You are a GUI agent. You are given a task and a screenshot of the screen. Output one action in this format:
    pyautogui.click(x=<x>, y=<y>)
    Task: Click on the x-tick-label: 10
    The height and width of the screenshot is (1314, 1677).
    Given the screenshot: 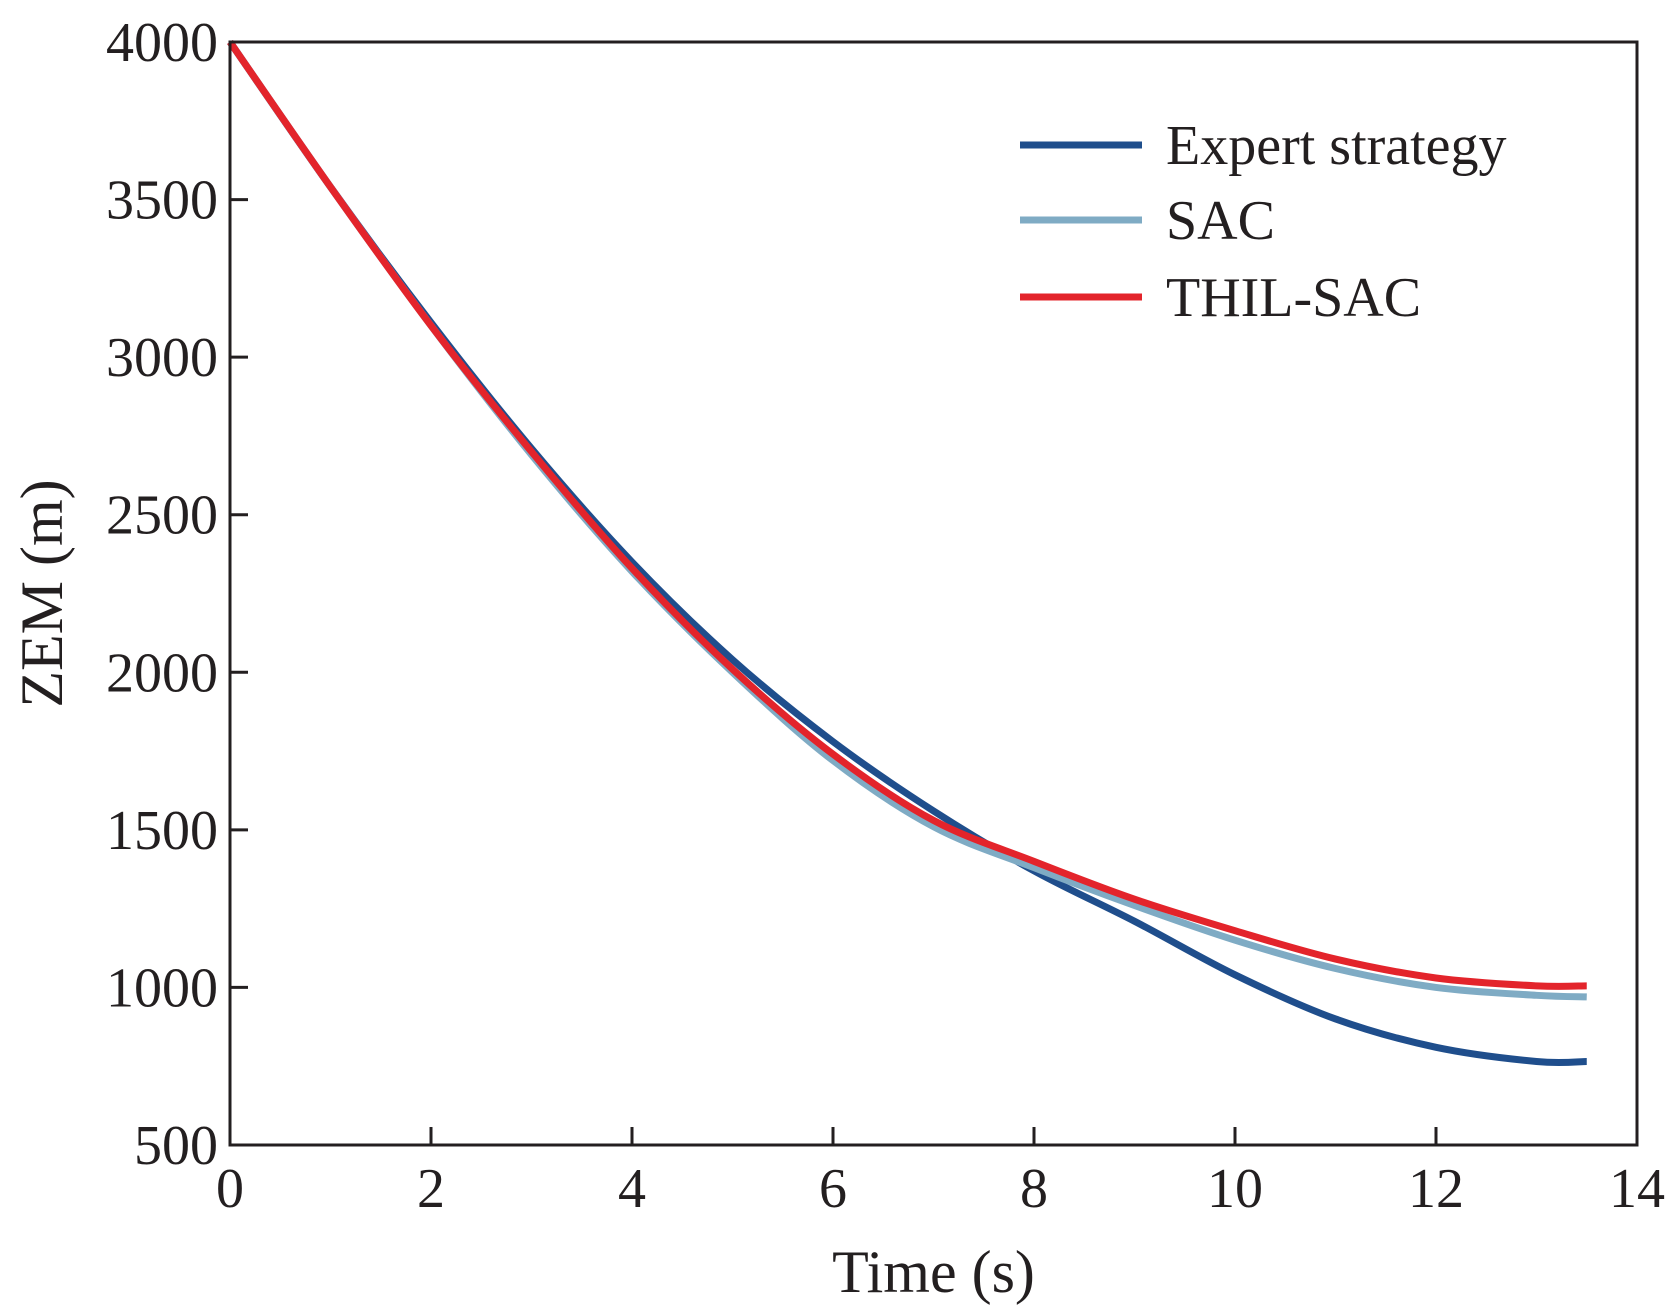 What is the action you would take?
    pyautogui.click(x=1235, y=1189)
    